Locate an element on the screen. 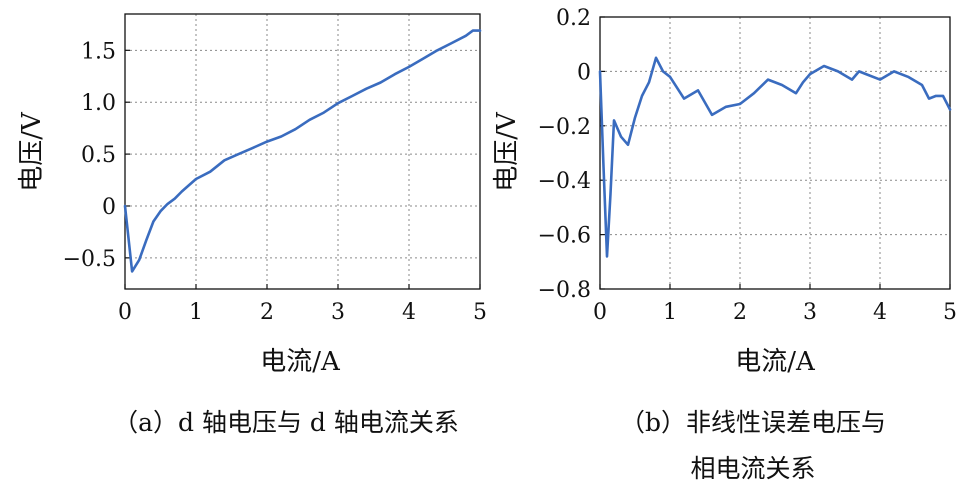 Image resolution: width=973 pixels, height=503 pixels. y-tick-label: −0.4 is located at coordinates (564, 181).